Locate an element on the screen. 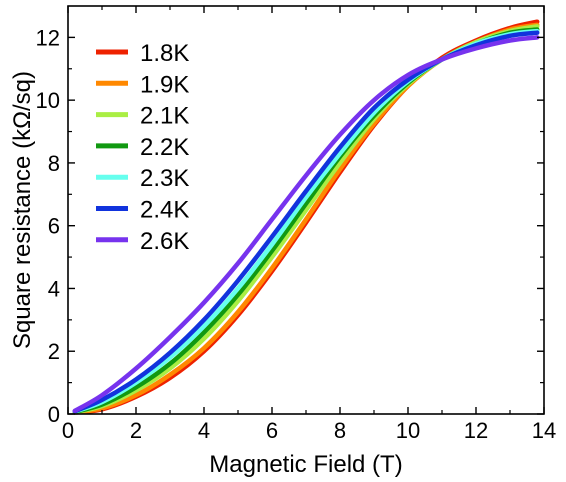 Image resolution: width=566 pixels, height=482 pixels. y-tick-label: 2 is located at coordinates (54, 351).